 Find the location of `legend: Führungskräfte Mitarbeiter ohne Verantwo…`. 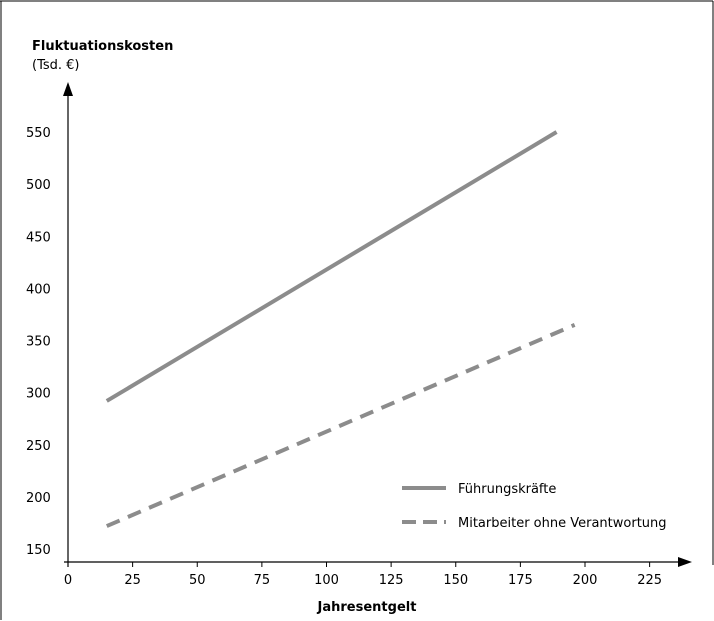

legend: Führungskräfte Mitarbeiter ohne Verantwo… is located at coordinates (534, 506).